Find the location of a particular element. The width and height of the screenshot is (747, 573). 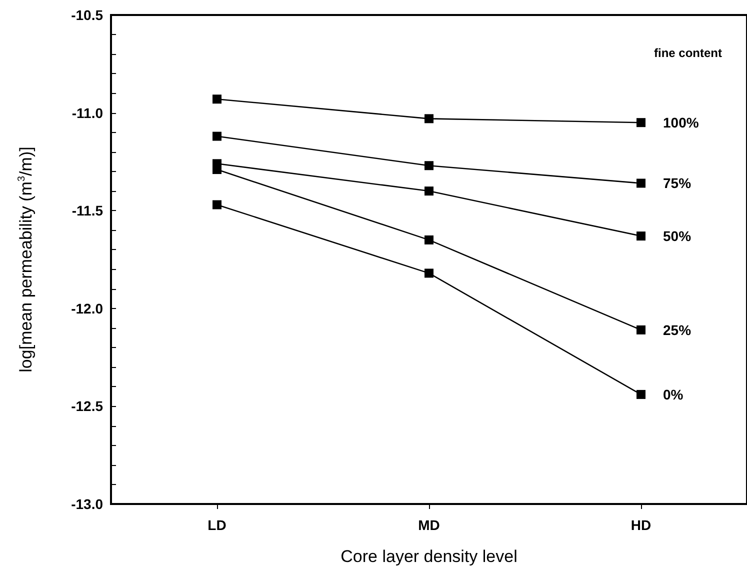

y-tick-label: -10.5 is located at coordinates (87, 15).